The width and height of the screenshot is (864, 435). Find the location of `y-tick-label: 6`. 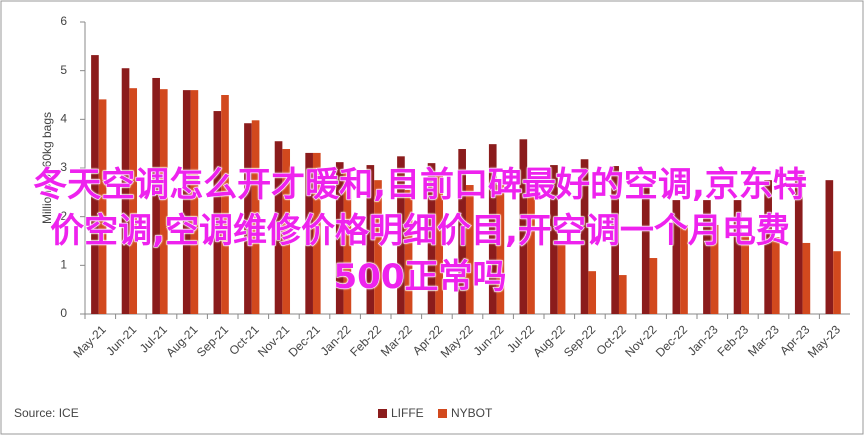

y-tick-label: 6 is located at coordinates (63, 21).